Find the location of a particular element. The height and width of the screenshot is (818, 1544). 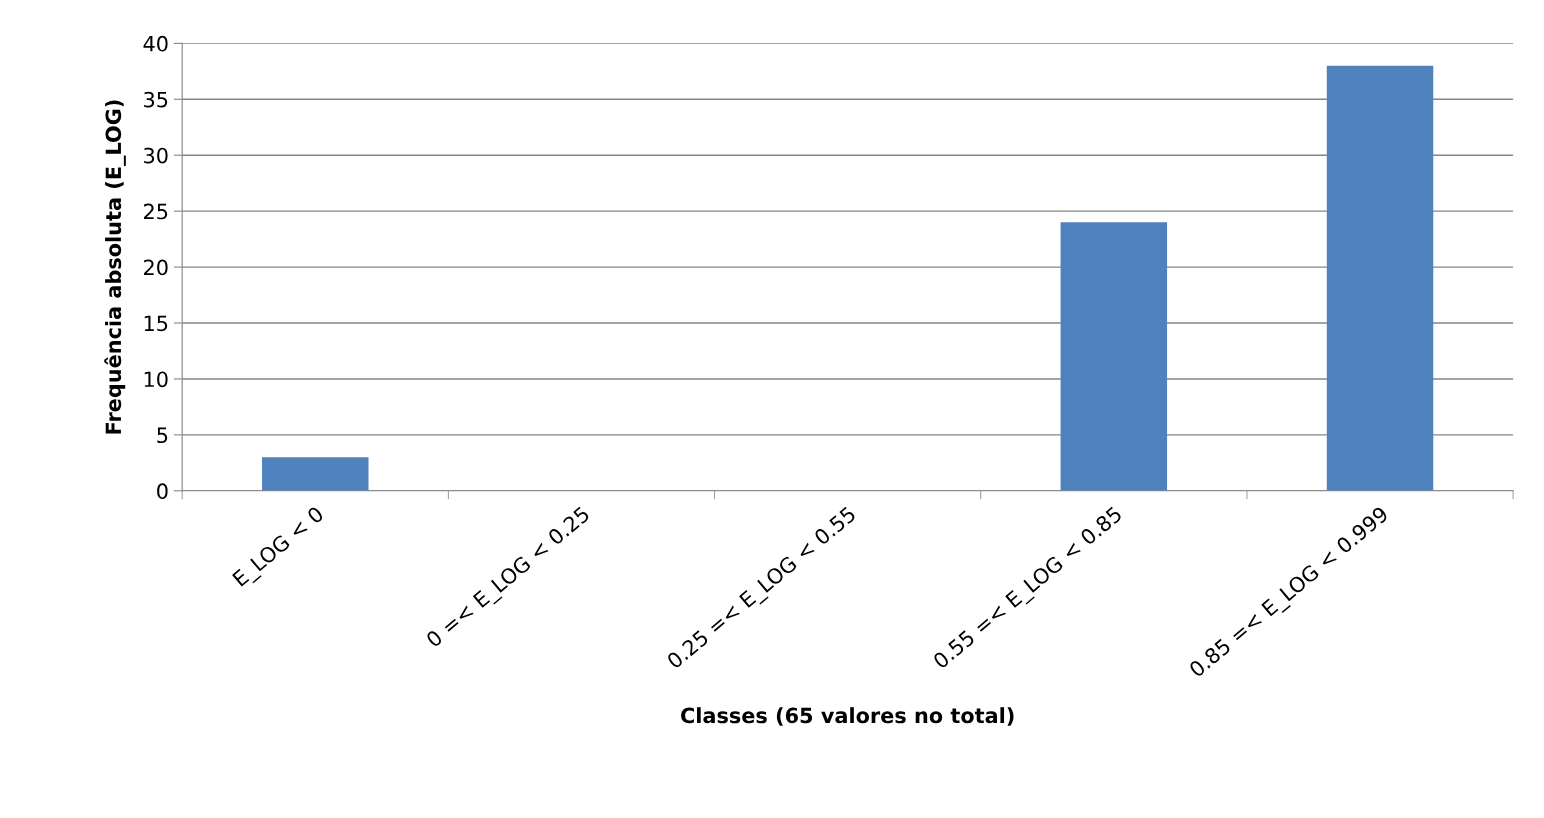

x-axis-title: Classes (65 valores no total) is located at coordinates (847, 716).